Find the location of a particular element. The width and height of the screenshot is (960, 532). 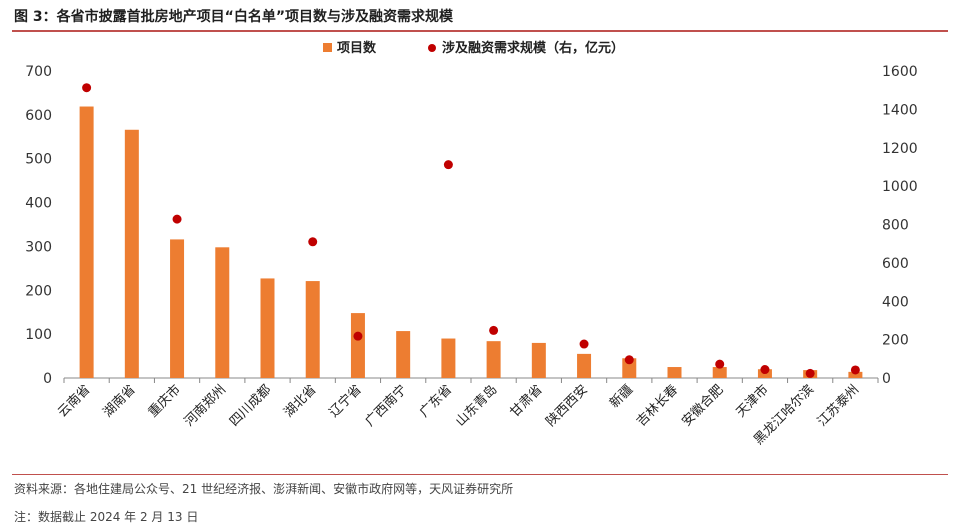

x-category-label: 江苏泰州 is located at coordinates (838, 406).